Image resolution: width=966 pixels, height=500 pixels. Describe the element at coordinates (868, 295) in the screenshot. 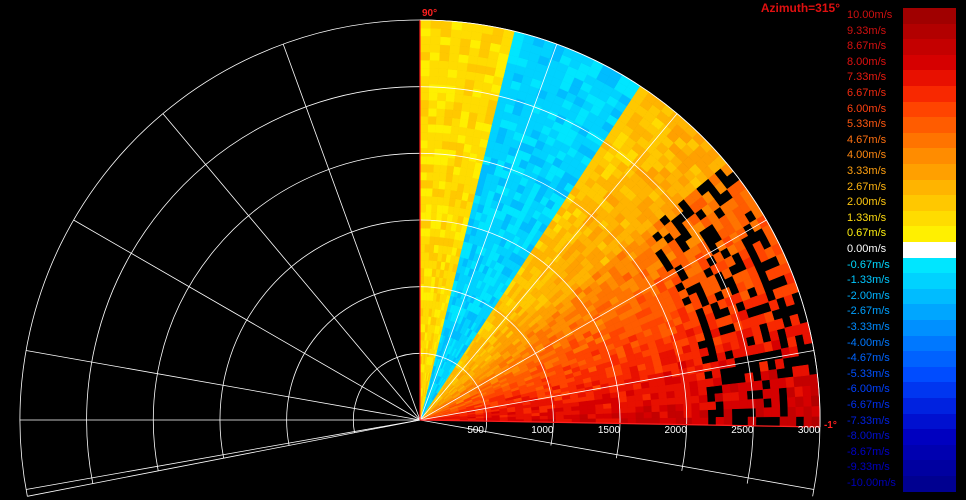

I see `legend-label: -2.00m/s` at that location.